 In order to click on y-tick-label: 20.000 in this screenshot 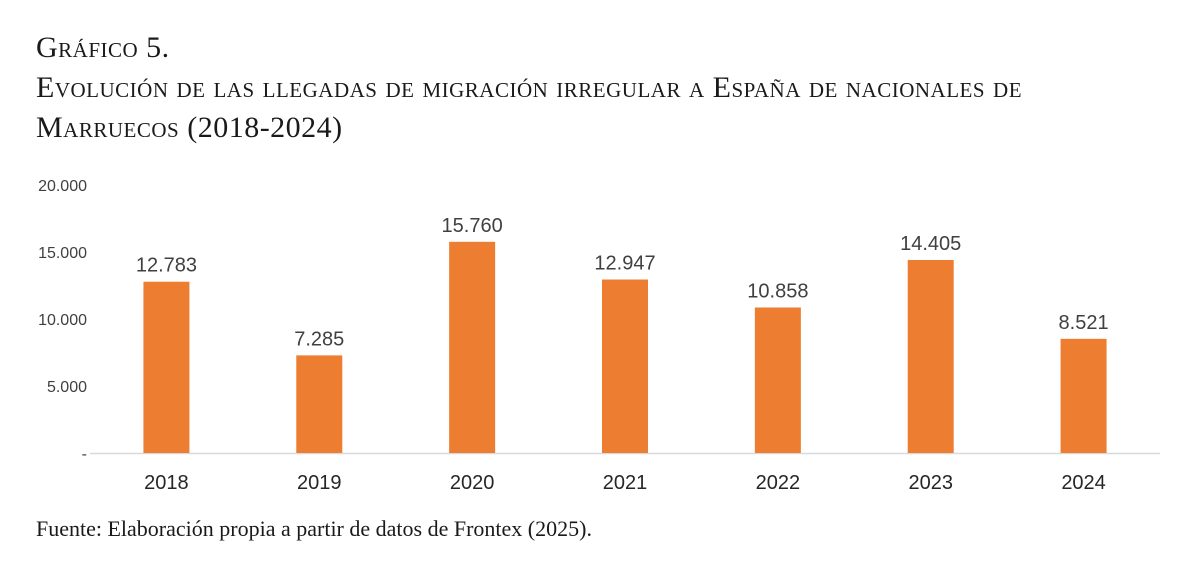, I will do `click(62, 186)`.